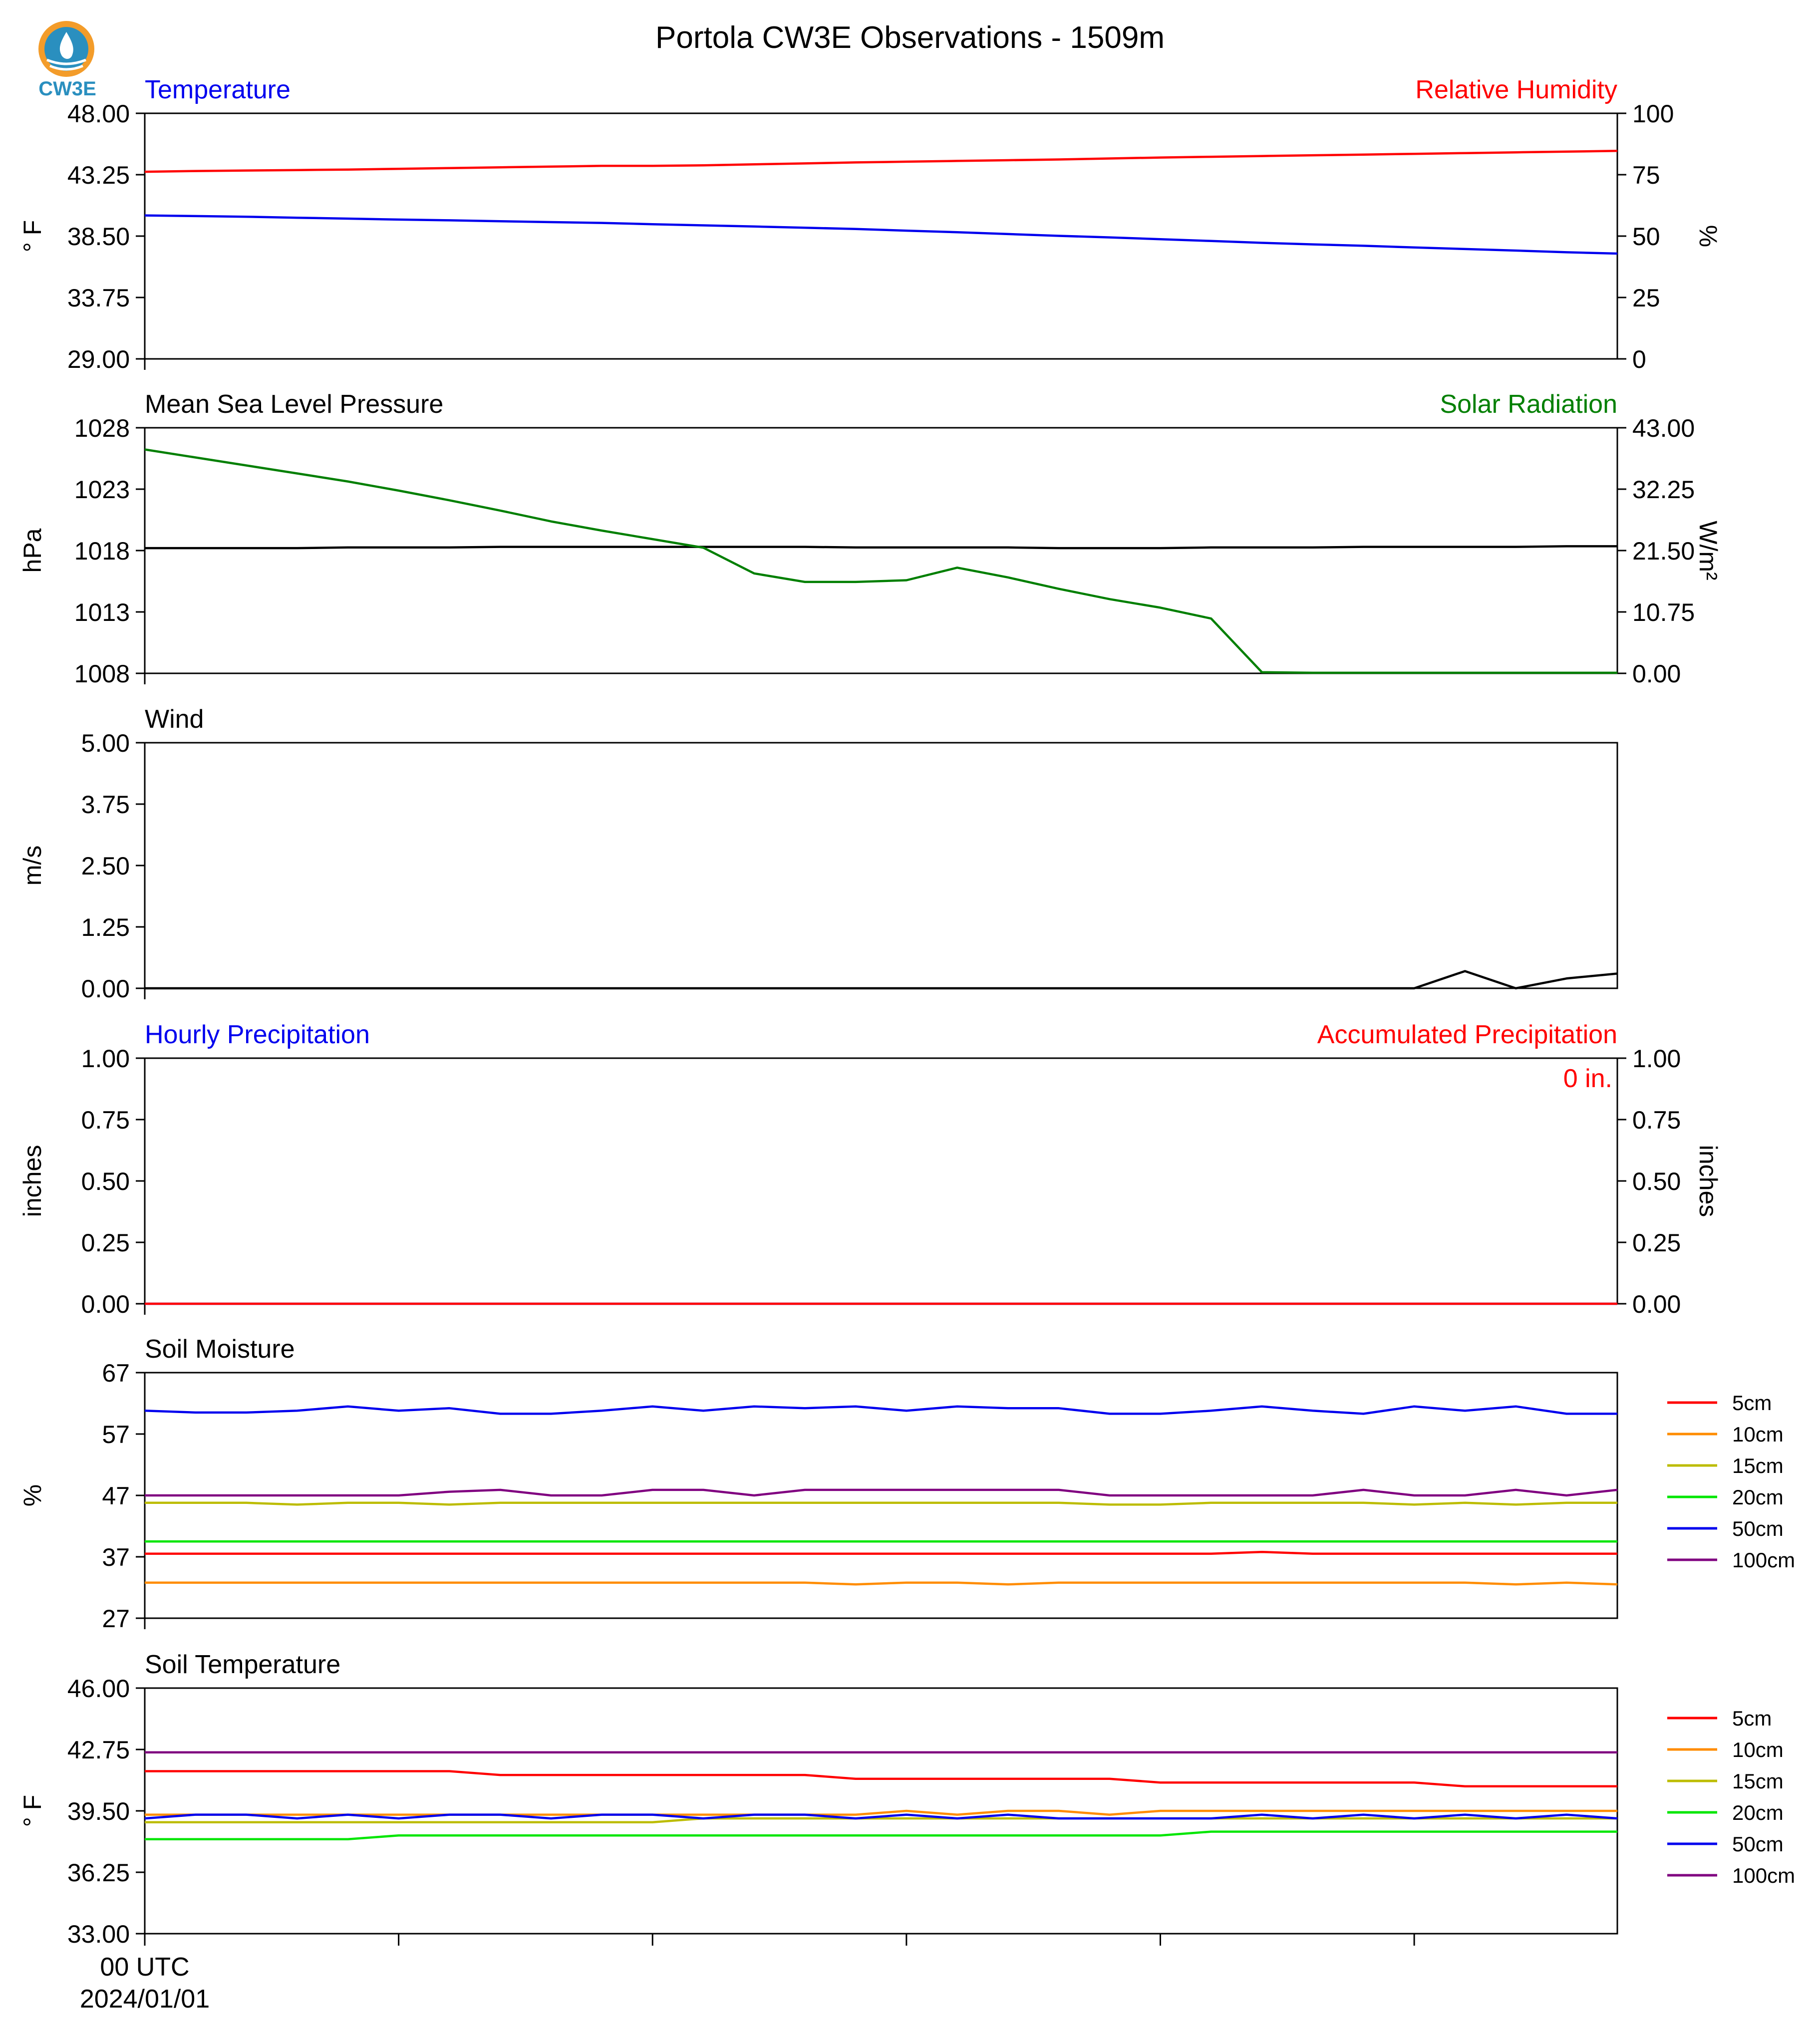 This screenshot has height=2028, width=1820. Describe the element at coordinates (98, 114) in the screenshot. I see `ytick-label-left-0-0: 48.00` at that location.